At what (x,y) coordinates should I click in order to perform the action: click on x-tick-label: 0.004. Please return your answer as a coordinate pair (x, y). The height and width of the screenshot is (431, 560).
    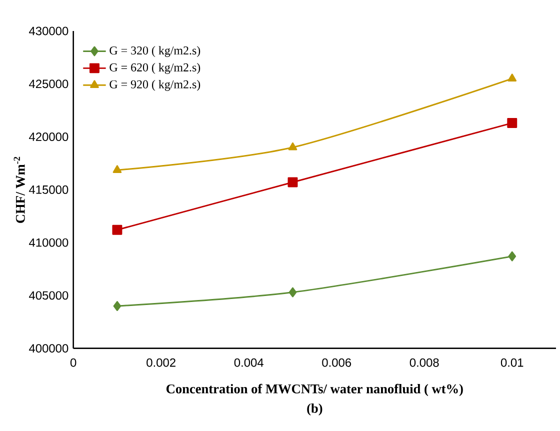
    Looking at the image, I should click on (249, 362).